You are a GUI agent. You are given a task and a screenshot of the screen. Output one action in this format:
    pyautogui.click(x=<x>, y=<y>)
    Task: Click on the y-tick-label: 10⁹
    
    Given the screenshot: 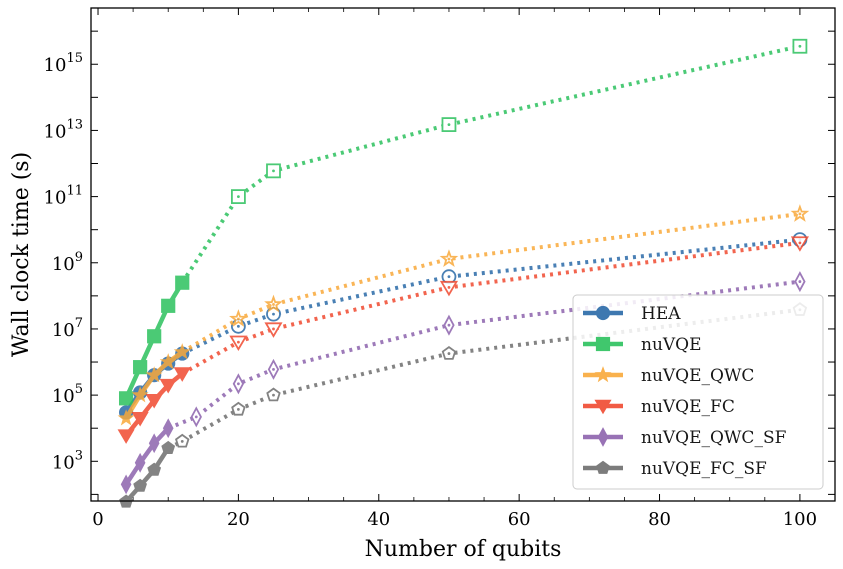 What is the action you would take?
    pyautogui.click(x=67, y=262)
    